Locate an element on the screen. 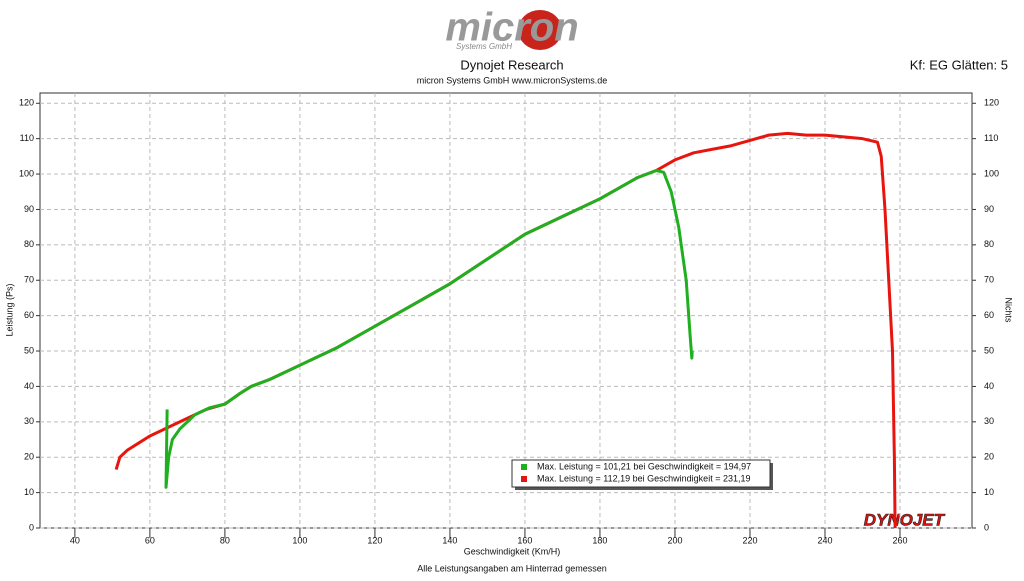 The image size is (1024, 581). y-tick-label: 90 is located at coordinates (29, 209).